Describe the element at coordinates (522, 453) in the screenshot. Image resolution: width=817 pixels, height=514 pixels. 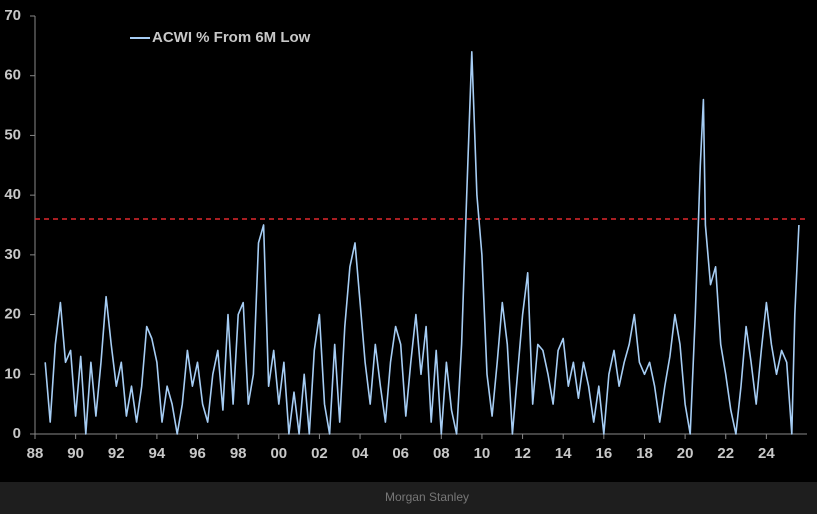
I see `x-tick-label: 12` at that location.